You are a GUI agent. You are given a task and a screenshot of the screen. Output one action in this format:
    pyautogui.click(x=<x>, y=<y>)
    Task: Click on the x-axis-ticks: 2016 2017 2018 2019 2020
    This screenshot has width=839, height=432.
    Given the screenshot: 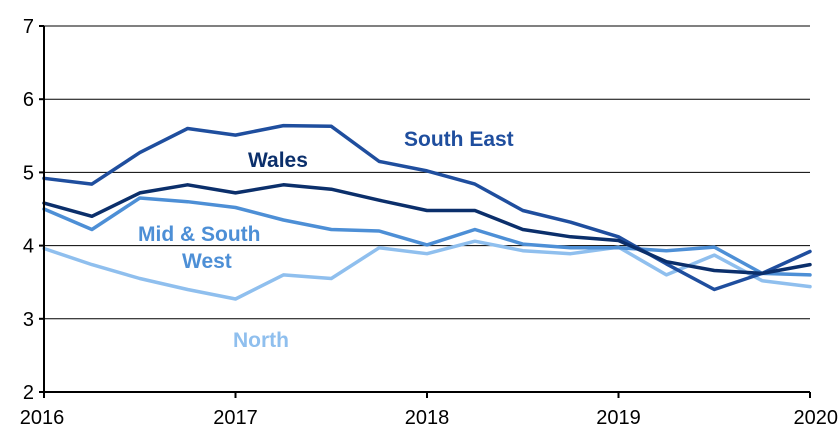 What is the action you would take?
    pyautogui.click(x=429, y=410)
    